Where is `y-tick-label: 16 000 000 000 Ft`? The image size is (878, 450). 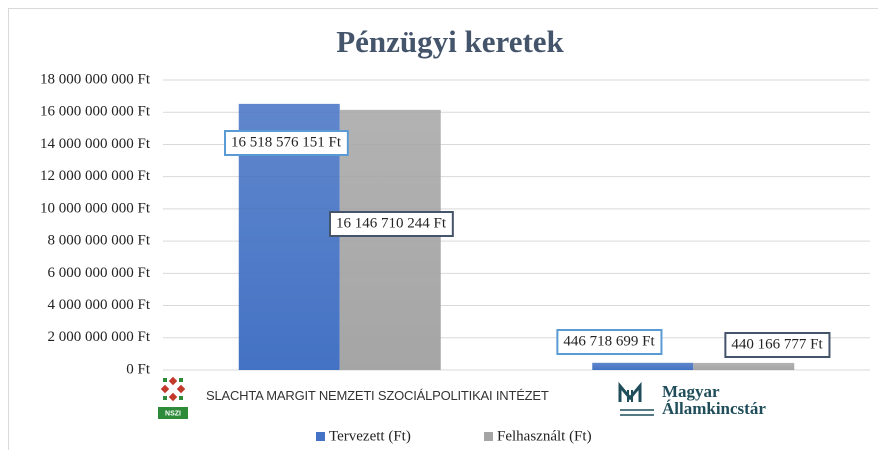 y-tick-label: 16 000 000 000 Ft is located at coordinates (95, 112).